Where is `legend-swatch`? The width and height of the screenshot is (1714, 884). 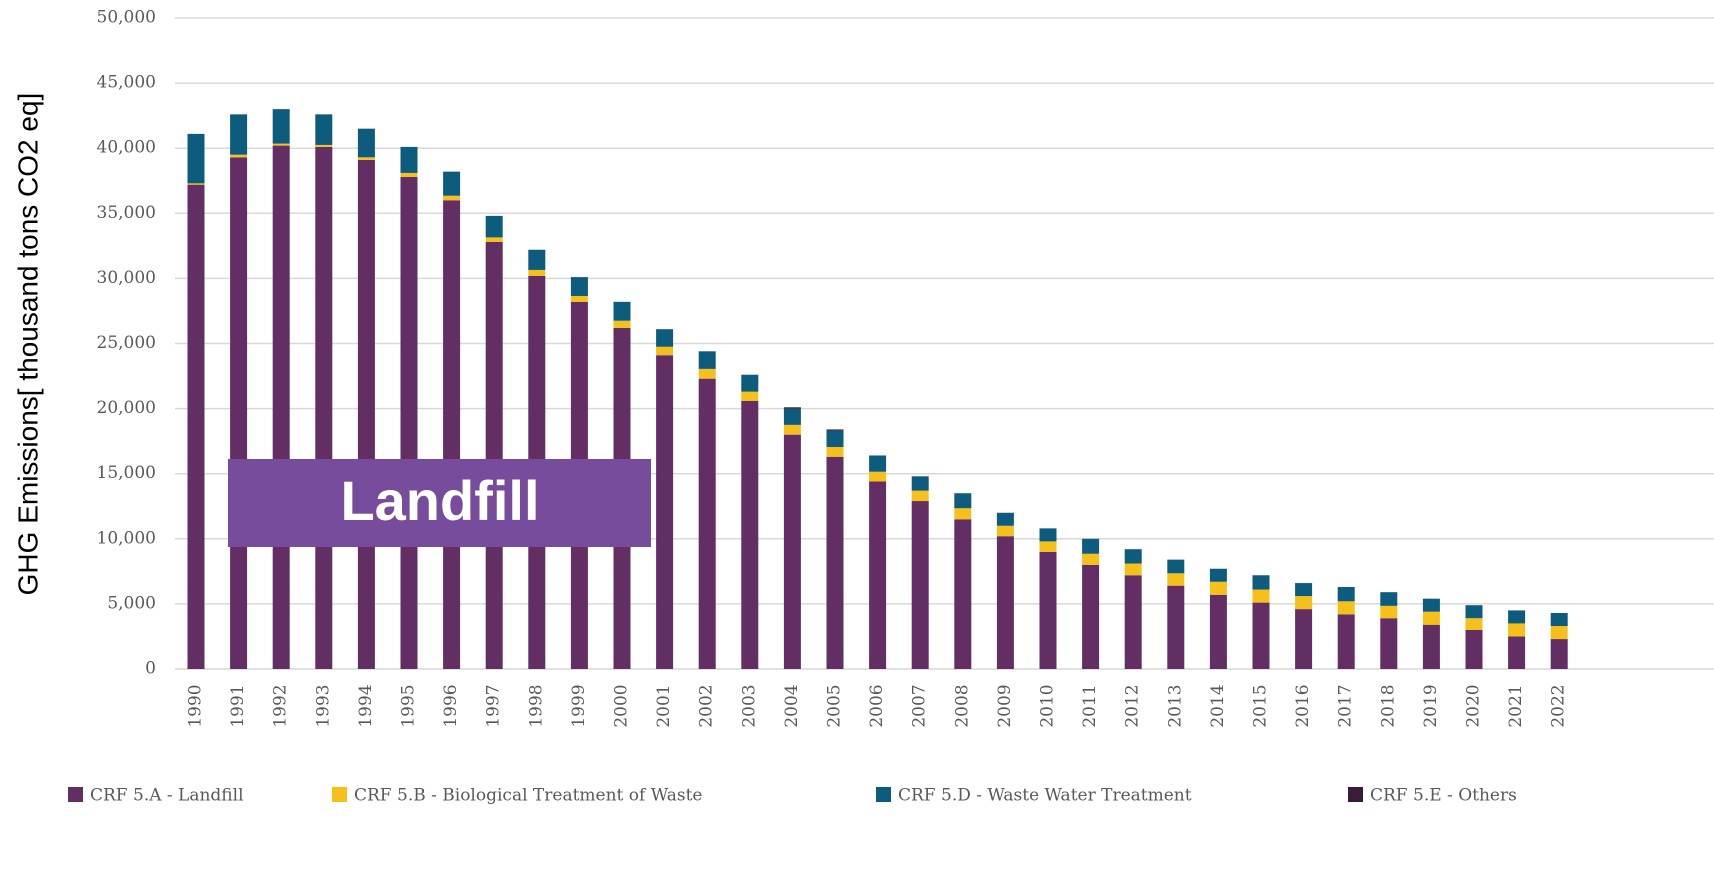
legend-swatch is located at coordinates (75, 794).